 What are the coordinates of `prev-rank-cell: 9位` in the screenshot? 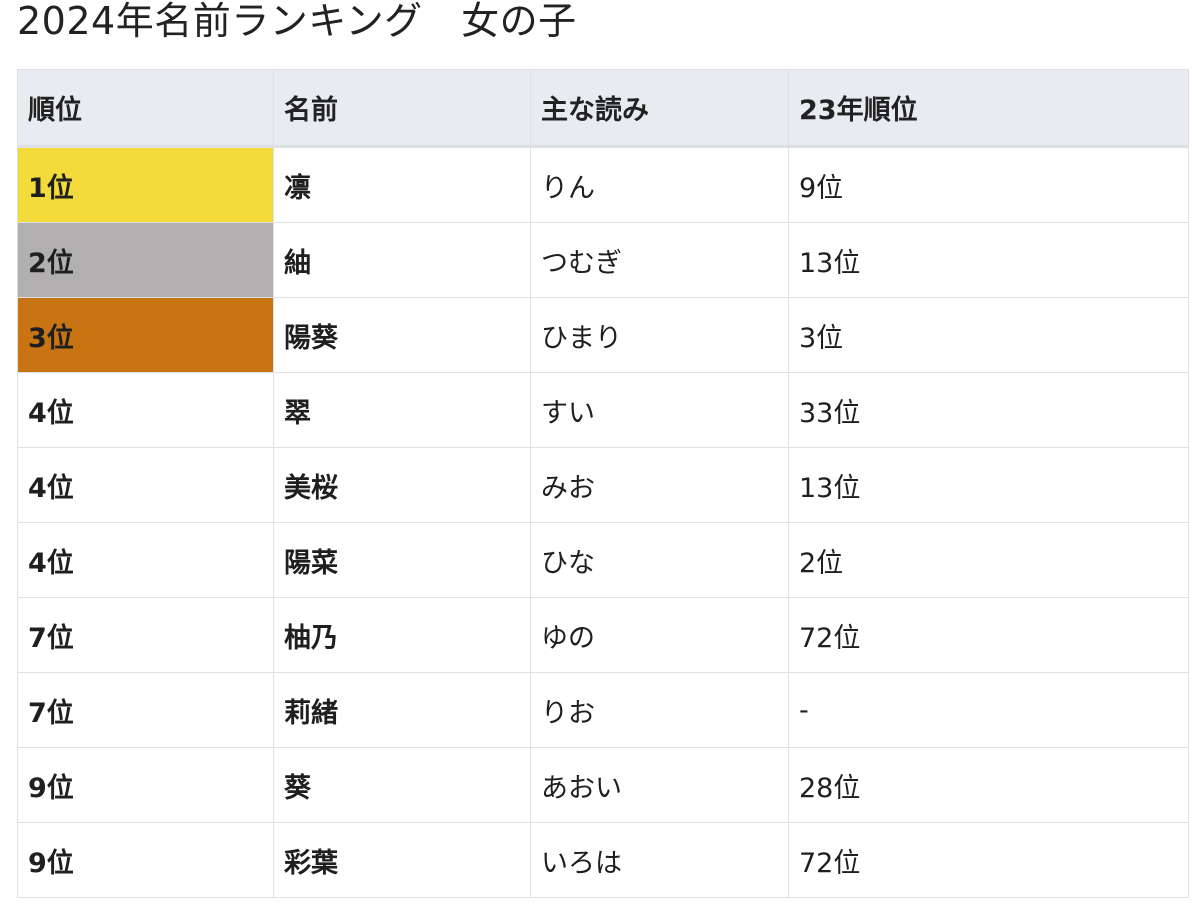 It's located at (988, 184).